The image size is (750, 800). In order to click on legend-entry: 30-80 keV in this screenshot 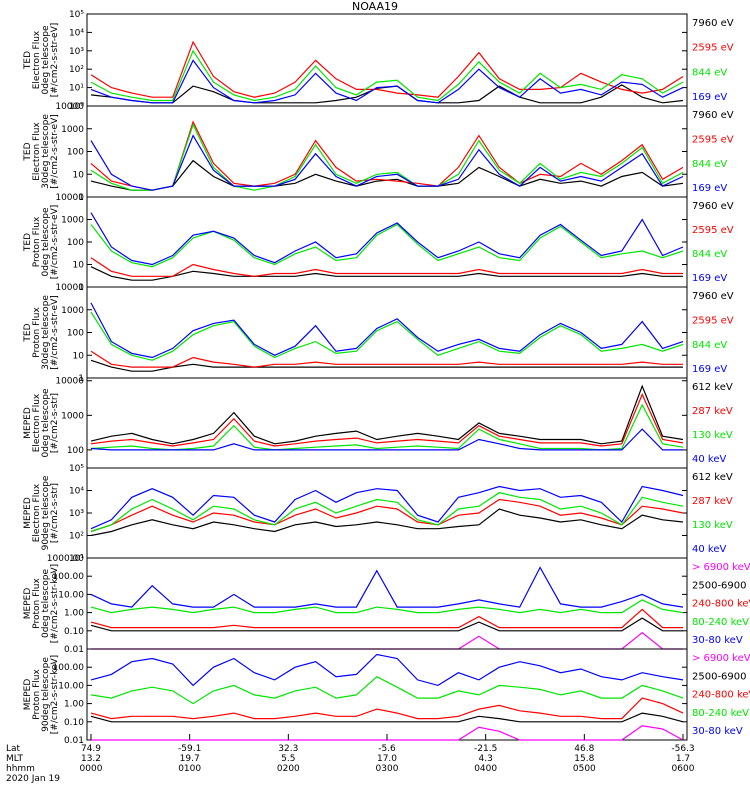, I will do `click(717, 731)`.